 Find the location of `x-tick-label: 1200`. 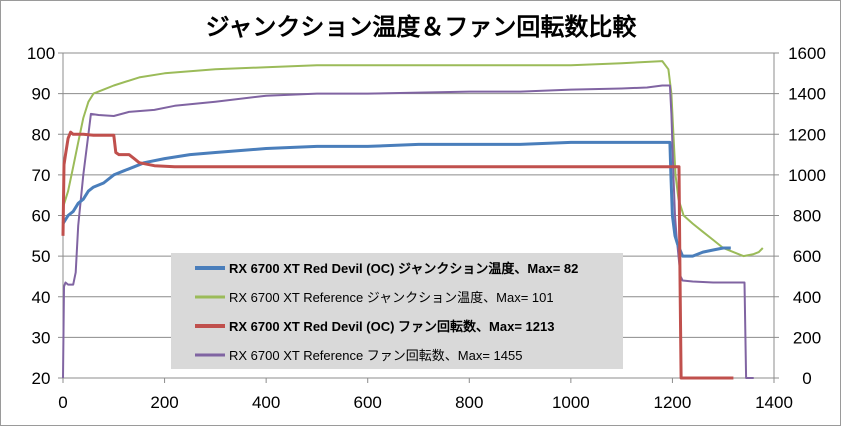

x-tick-label: 1200 is located at coordinates (673, 402).